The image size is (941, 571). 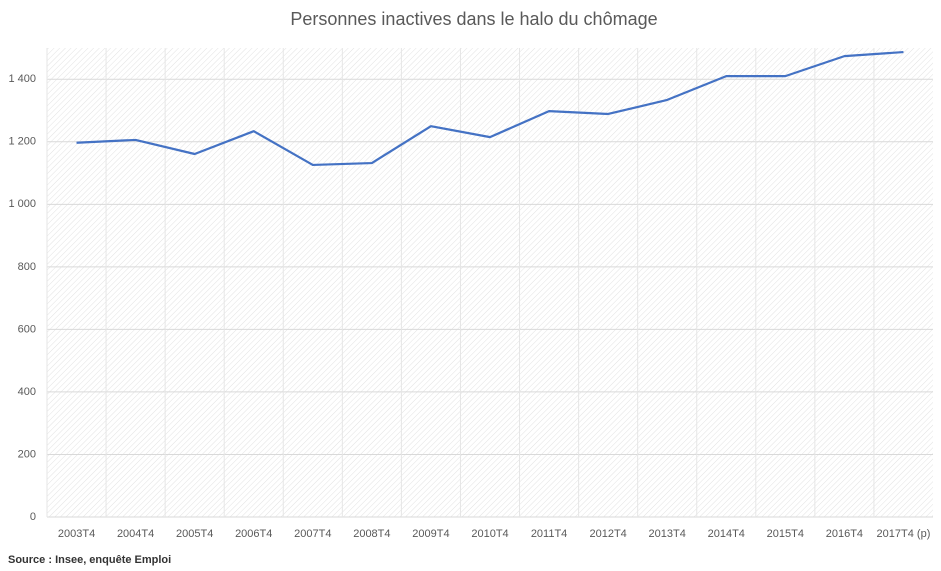 What do you see at coordinates (430, 534) in the screenshot?
I see `x-tick-label: 2009T4` at bounding box center [430, 534].